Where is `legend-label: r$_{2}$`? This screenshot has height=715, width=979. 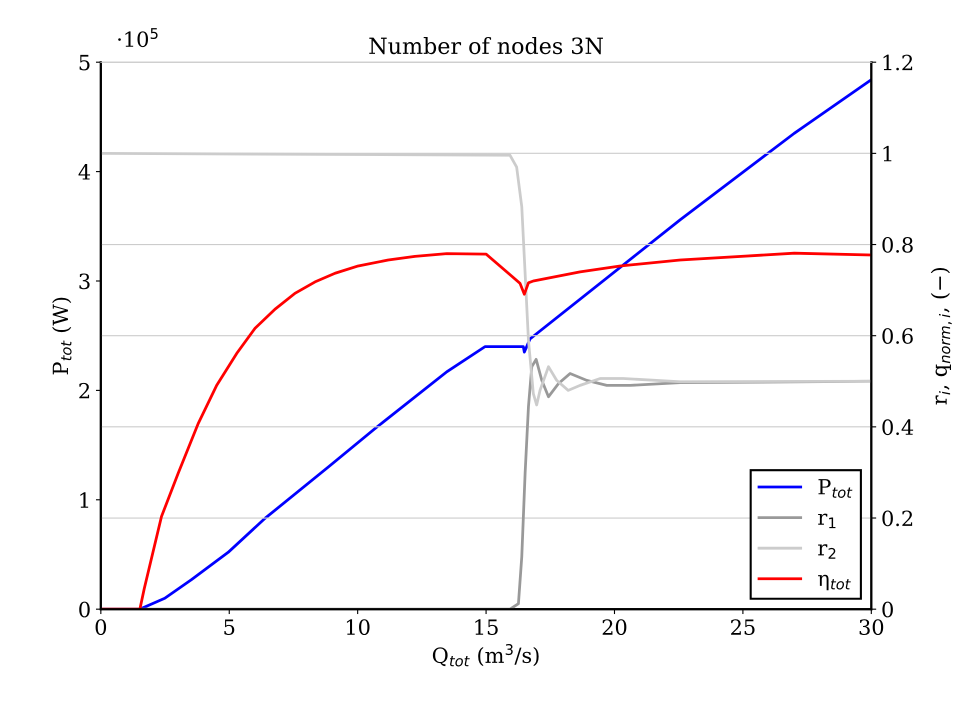 legend-label: r$_{2}$ is located at coordinates (827, 551).